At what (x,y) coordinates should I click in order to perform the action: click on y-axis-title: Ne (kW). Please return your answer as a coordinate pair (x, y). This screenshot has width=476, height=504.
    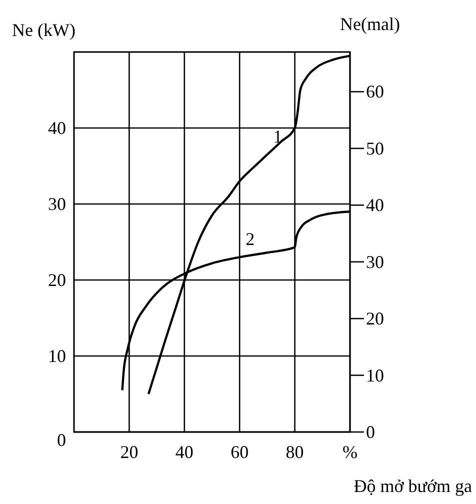
    Looking at the image, I should click on (44, 30).